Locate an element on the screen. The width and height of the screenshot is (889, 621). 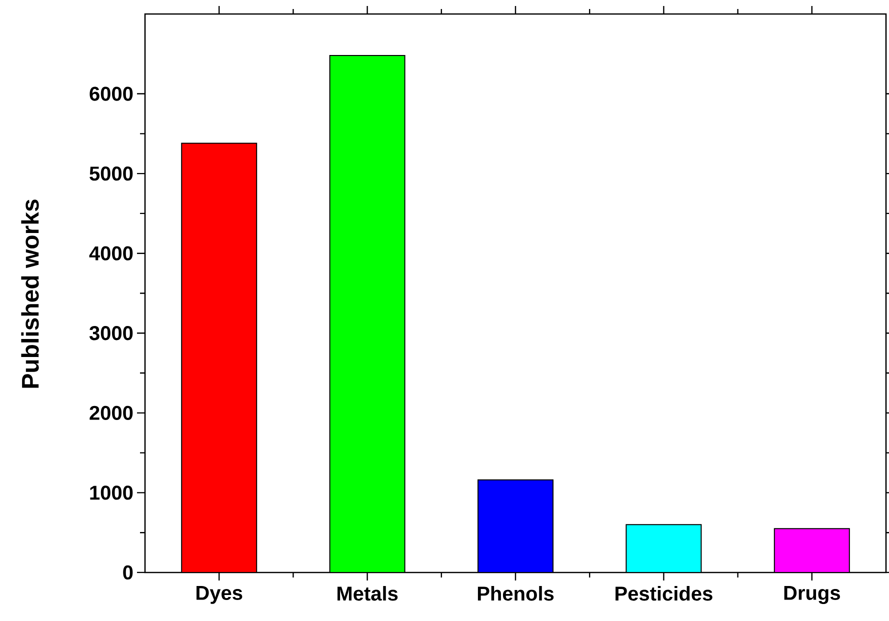
x-tick-label: Drugs is located at coordinates (812, 595).